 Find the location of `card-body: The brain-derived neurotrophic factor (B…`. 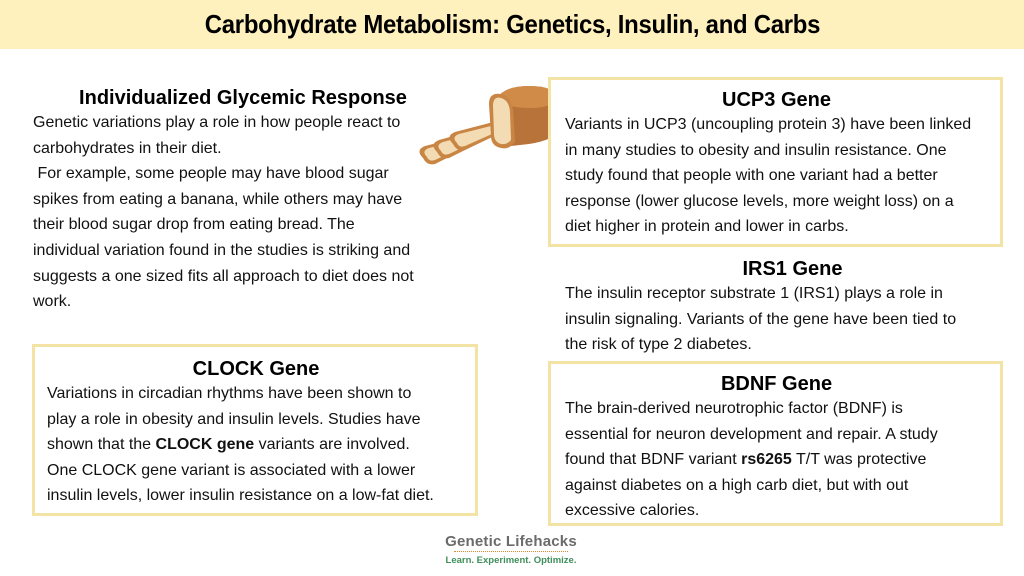

card-body: The brain-derived neurotrophic factor (B… is located at coordinates (751, 459).